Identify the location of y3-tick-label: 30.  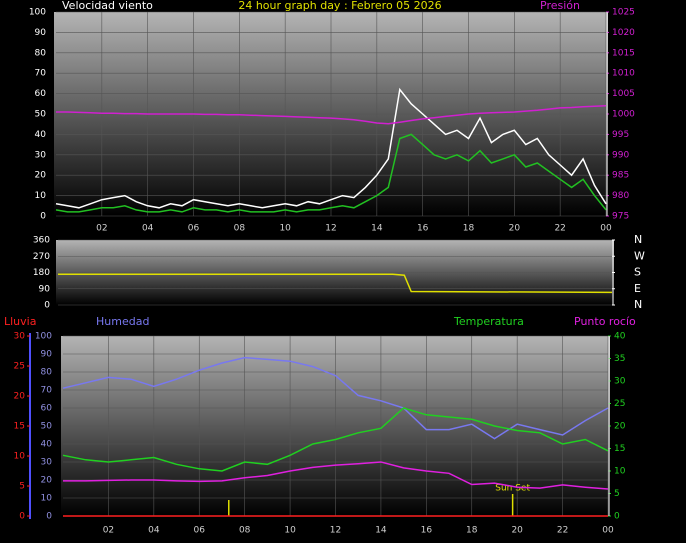
(20, 337).